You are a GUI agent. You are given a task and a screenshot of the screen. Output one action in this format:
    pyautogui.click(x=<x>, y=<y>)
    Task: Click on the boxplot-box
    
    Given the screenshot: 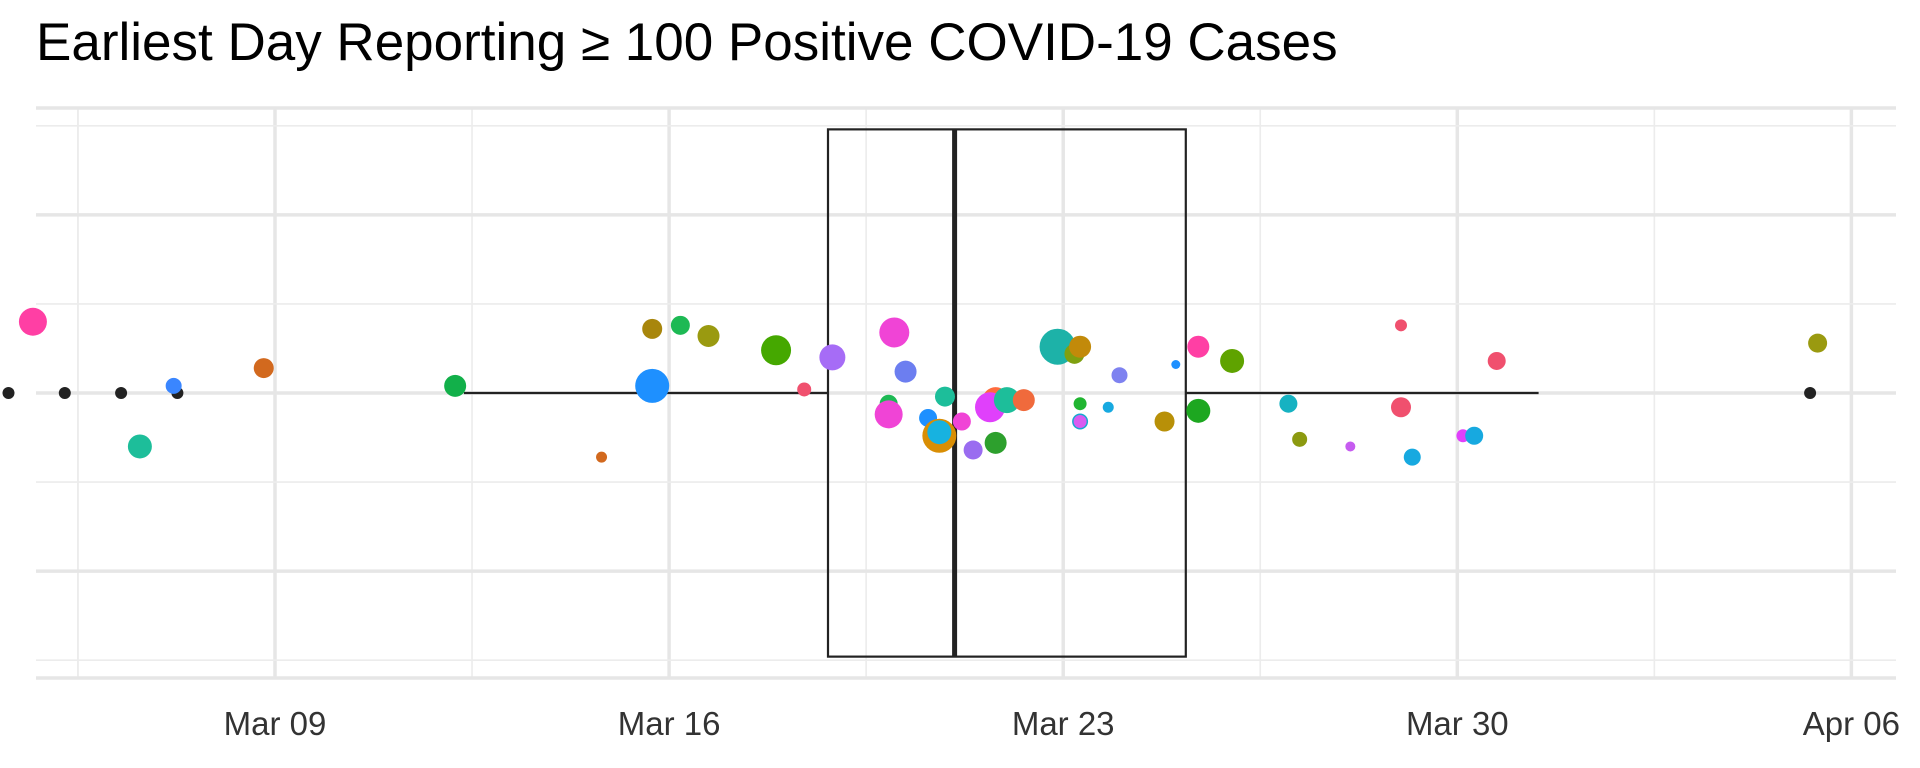 What is the action you would take?
    pyautogui.click(x=1006, y=393)
    